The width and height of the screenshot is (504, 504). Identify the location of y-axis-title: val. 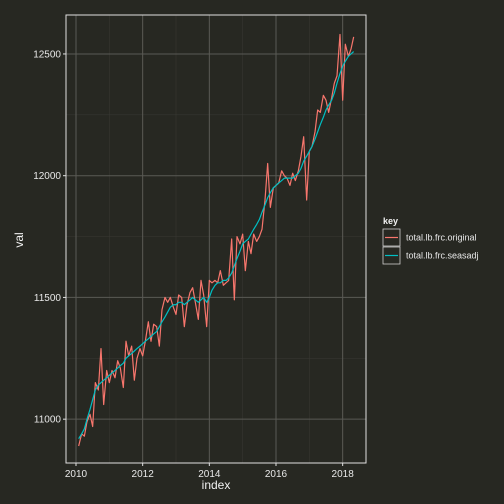
(19, 239).